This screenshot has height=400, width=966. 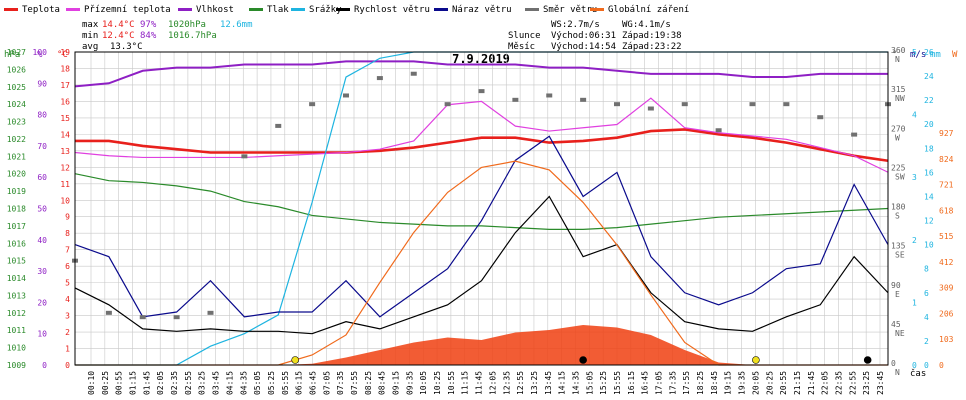 I want to click on tick-time-9: 03:45, so click(x=216, y=383).